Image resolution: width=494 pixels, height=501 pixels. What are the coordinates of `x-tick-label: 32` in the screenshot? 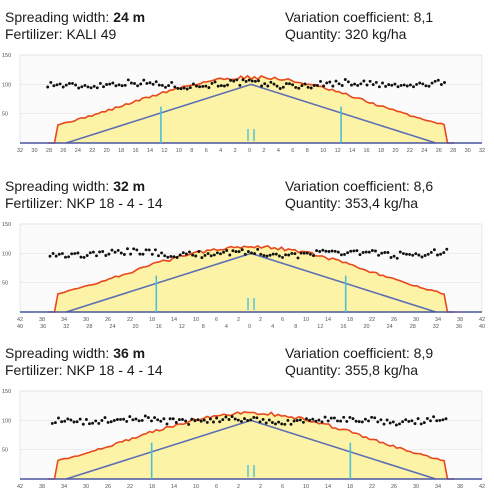 It's located at (66, 327).